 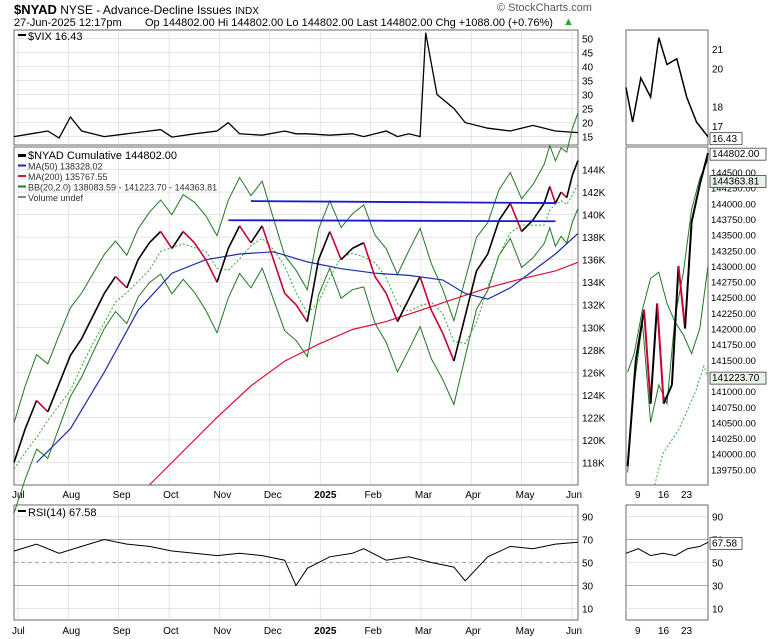 I want to click on vix-zoom-y-tick-label: 17, so click(x=718, y=127).